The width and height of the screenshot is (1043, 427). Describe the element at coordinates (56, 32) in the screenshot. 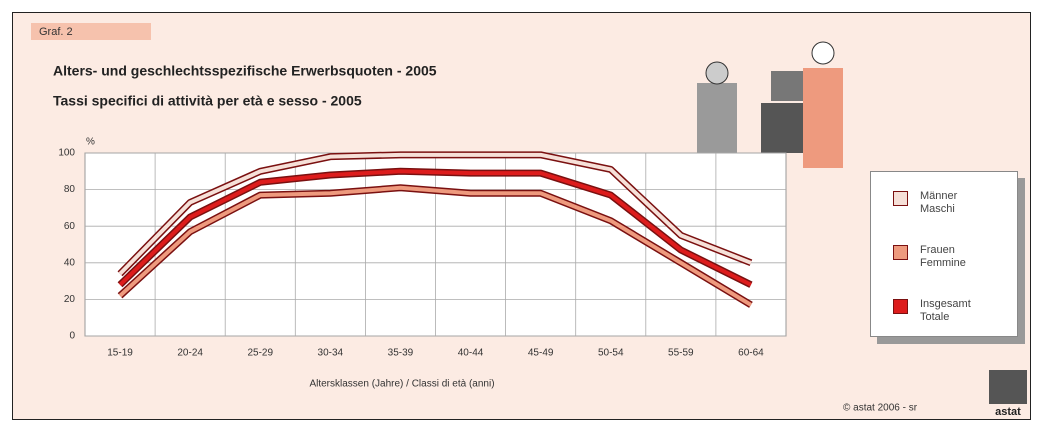

I see `tab-label: Graf. 2` at that location.